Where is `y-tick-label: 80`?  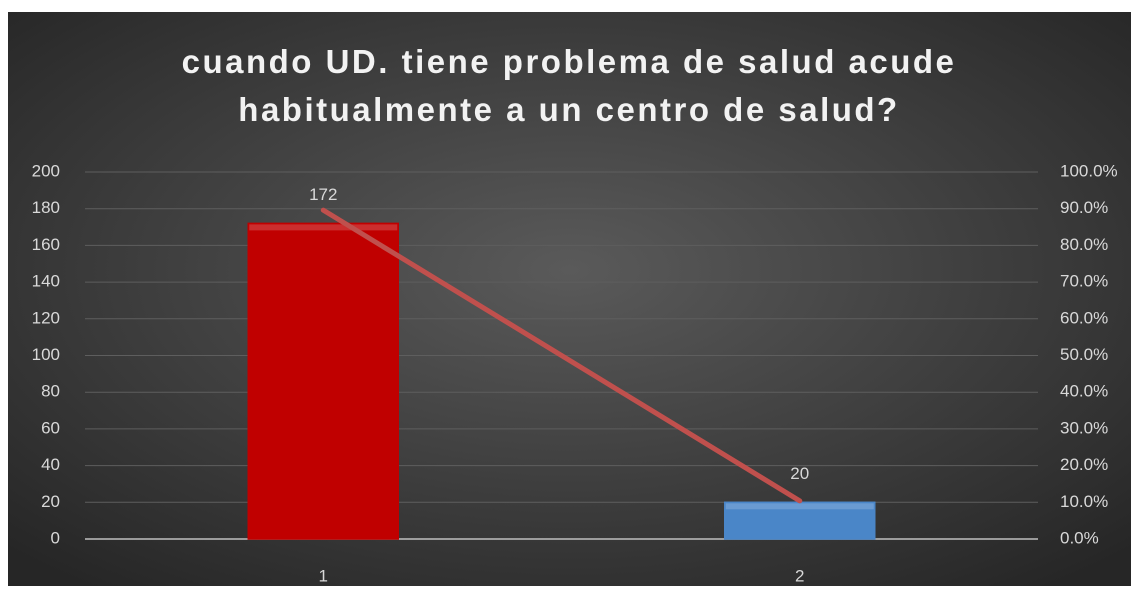
y-tick-label: 80 is located at coordinates (50, 391).